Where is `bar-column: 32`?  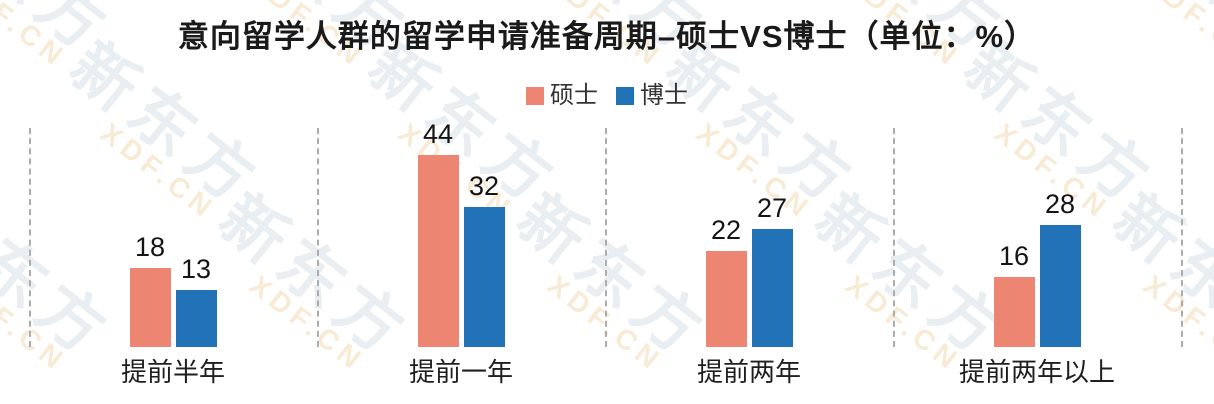
bar-column: 32 is located at coordinates (484, 259).